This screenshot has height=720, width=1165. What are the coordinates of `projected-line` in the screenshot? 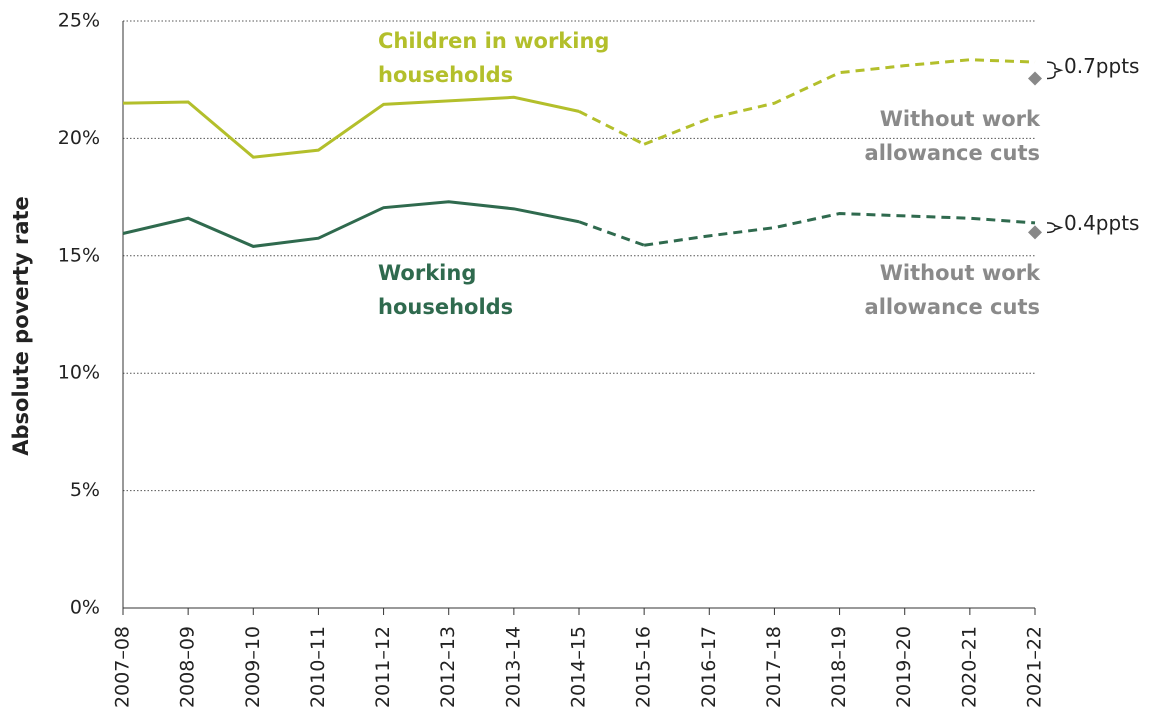 It's located at (839, 229).